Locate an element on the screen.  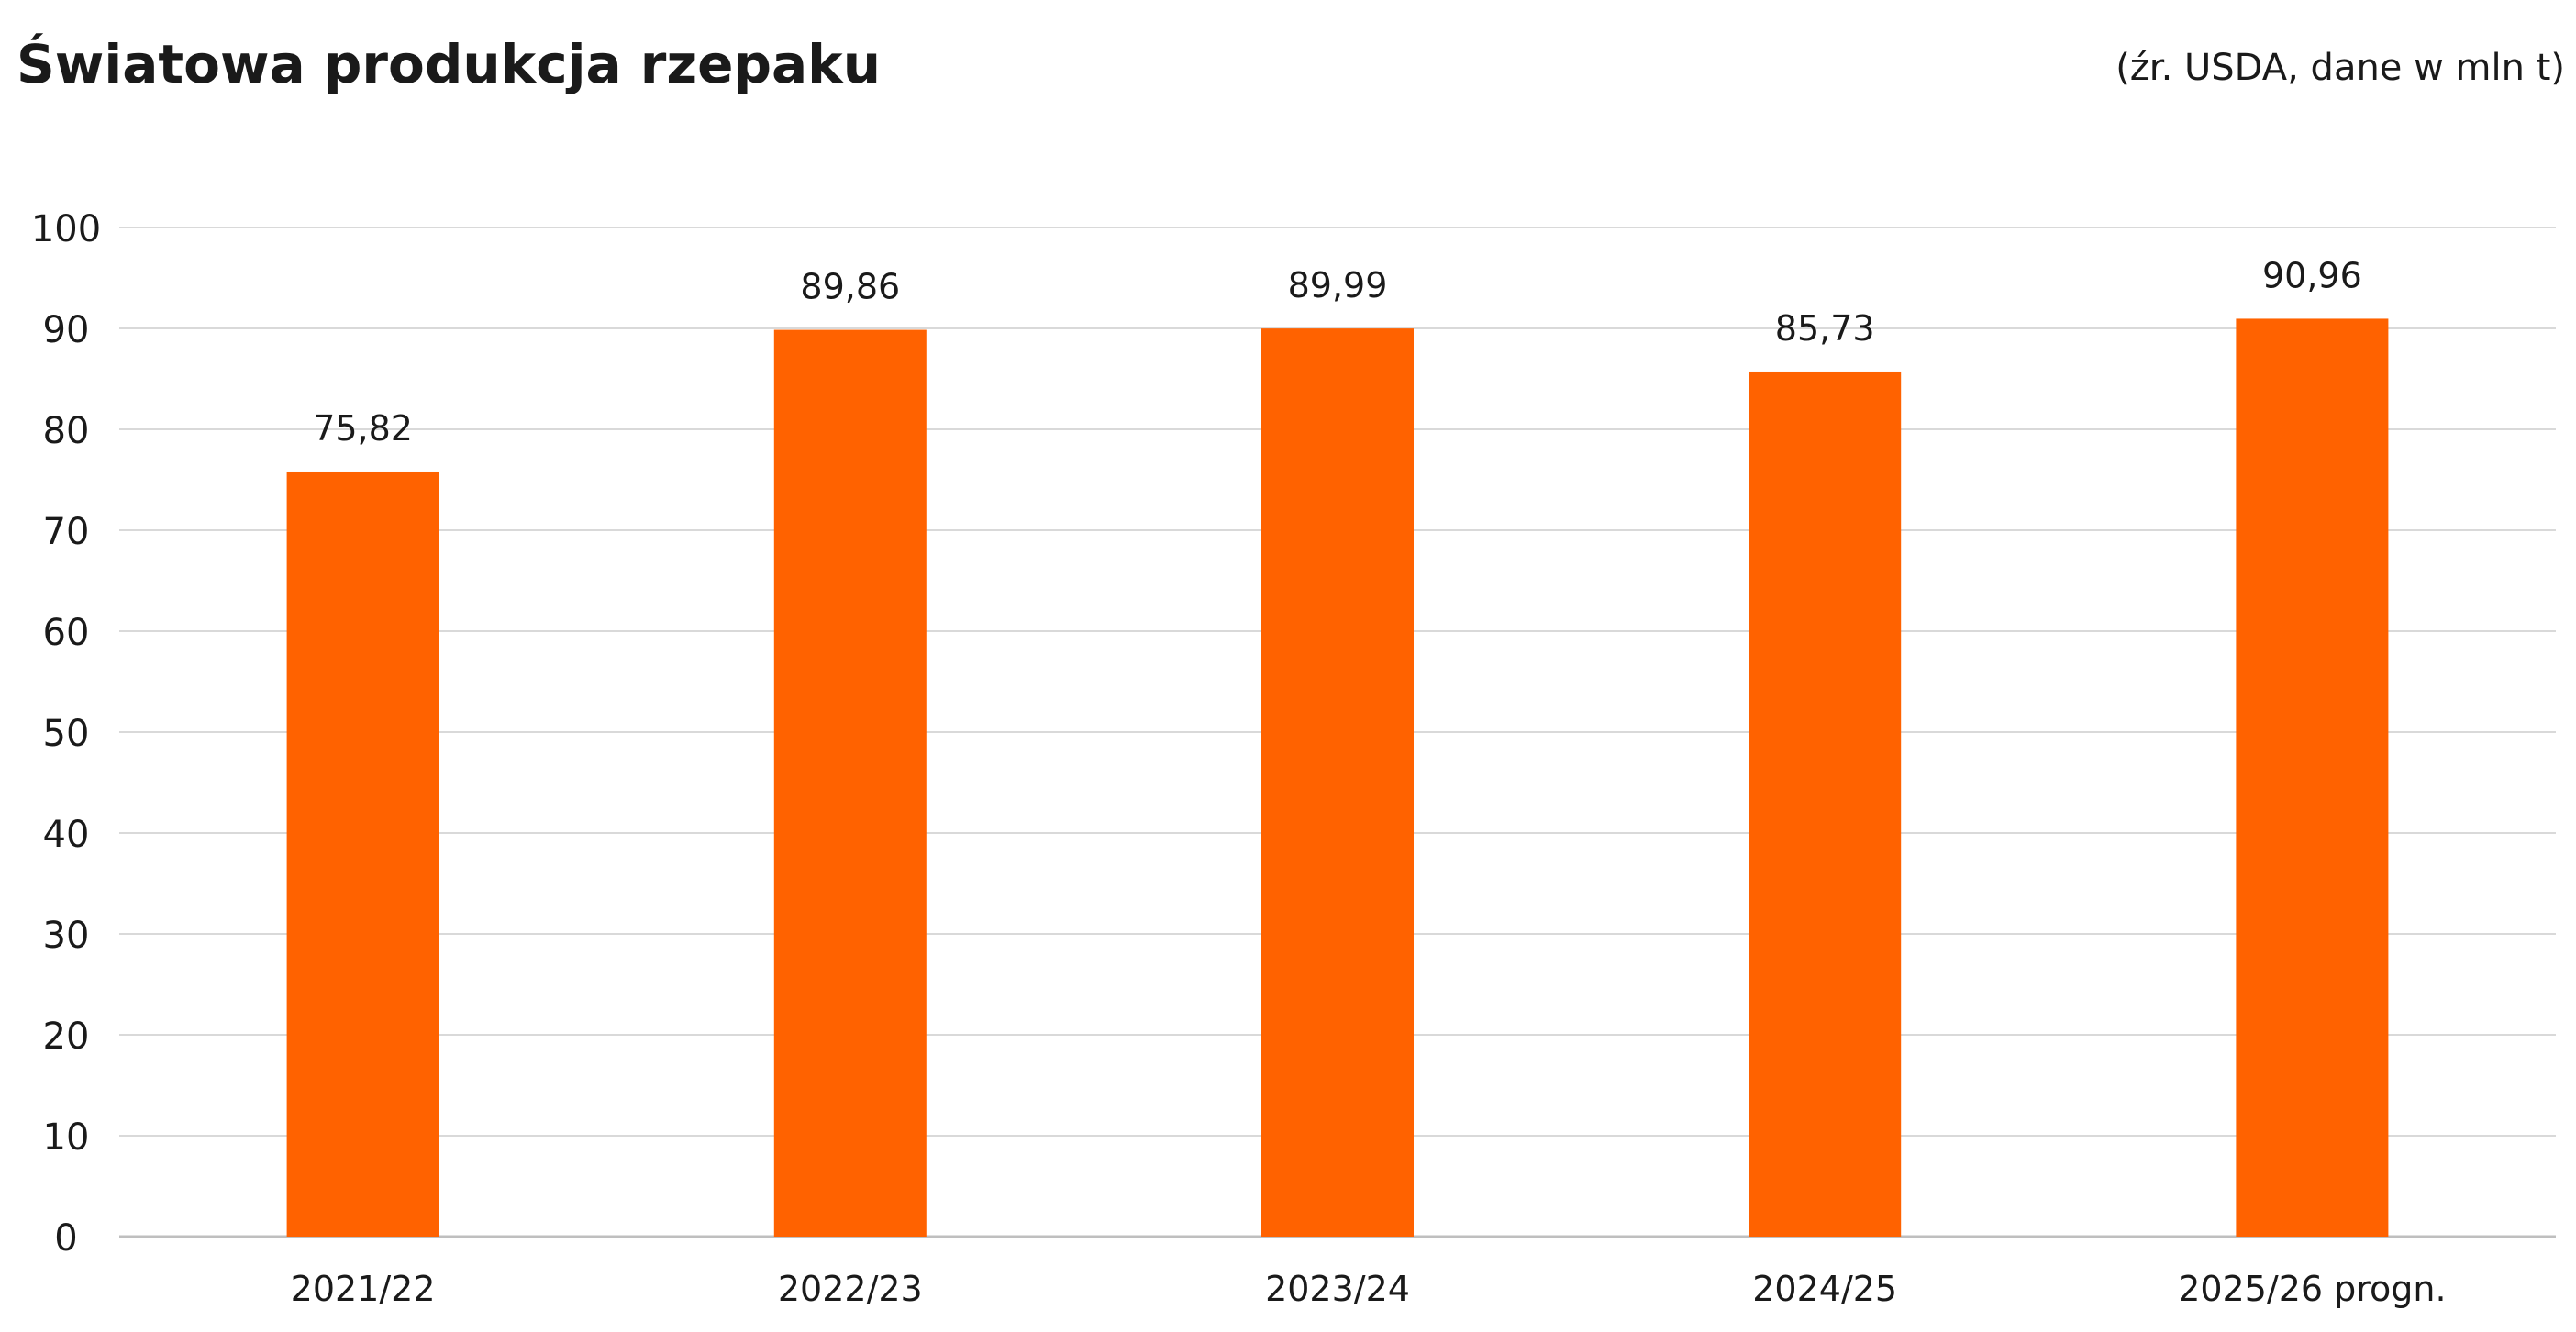
y-tick-label: 90 is located at coordinates (66, 330).